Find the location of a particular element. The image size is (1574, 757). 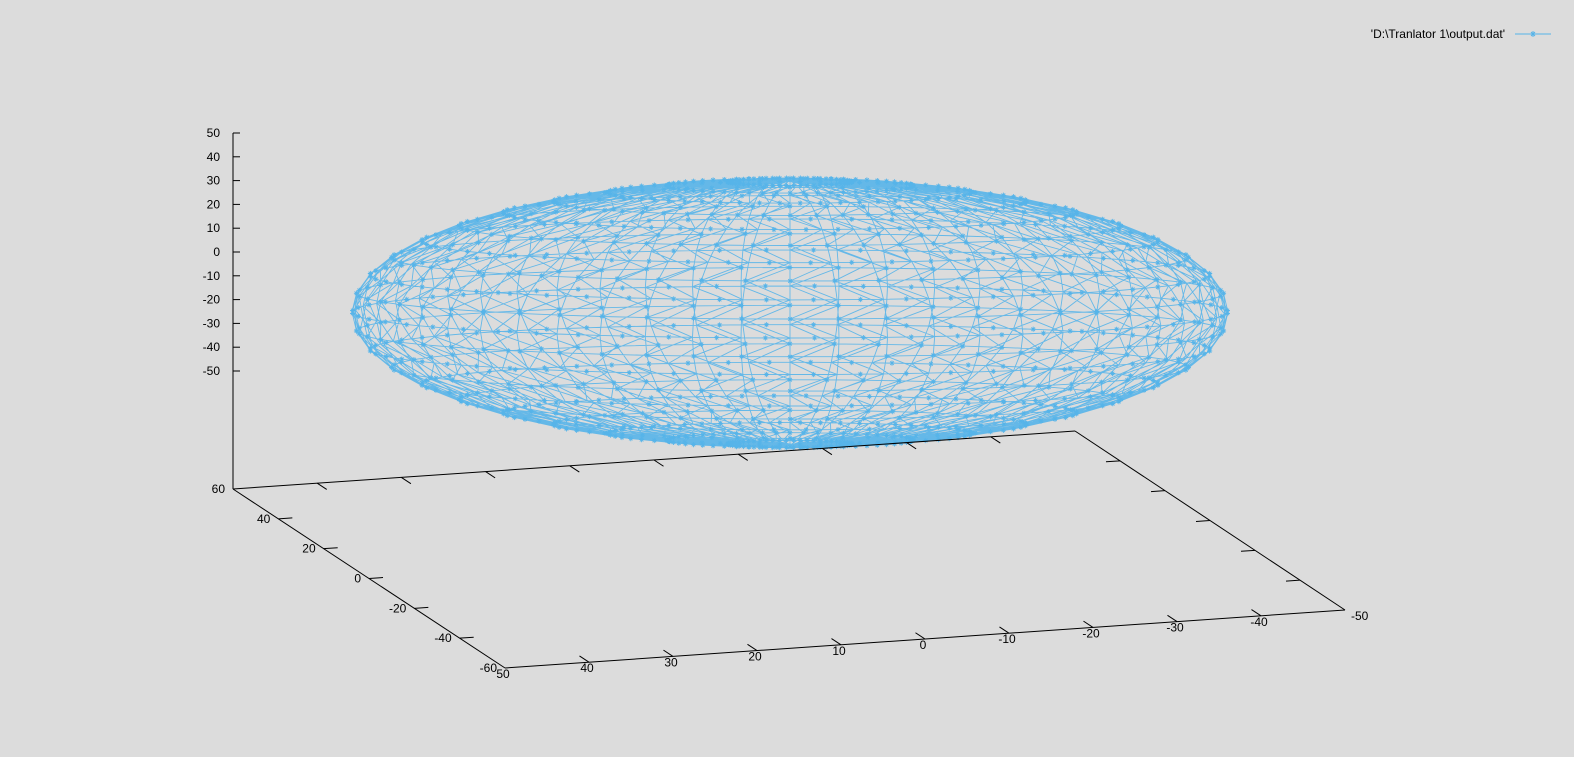

x-tick-label: 50 is located at coordinates (503, 674).